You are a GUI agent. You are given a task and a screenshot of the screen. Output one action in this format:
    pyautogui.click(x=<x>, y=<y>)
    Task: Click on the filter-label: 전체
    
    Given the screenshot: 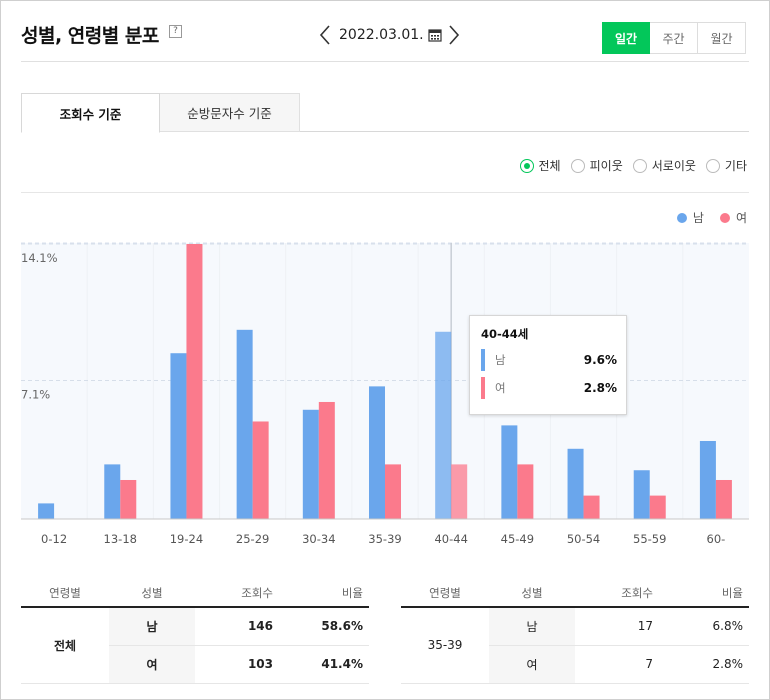 What is the action you would take?
    pyautogui.click(x=549, y=166)
    